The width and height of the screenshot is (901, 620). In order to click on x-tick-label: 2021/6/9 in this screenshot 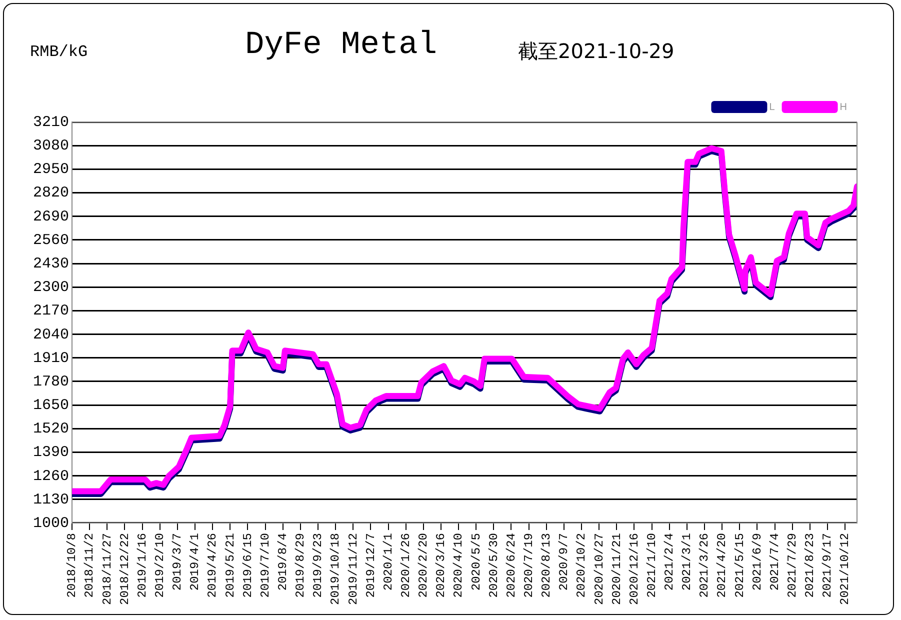, I will do `click(757, 561)`.